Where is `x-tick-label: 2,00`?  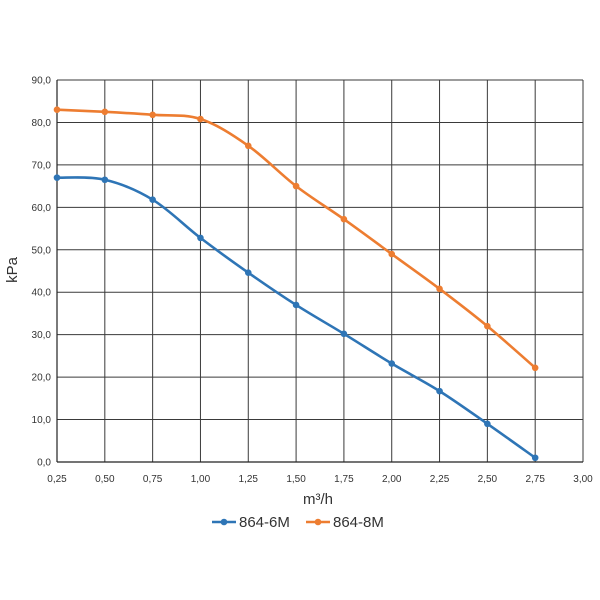
x-tick-label: 2,00 is located at coordinates (392, 479).